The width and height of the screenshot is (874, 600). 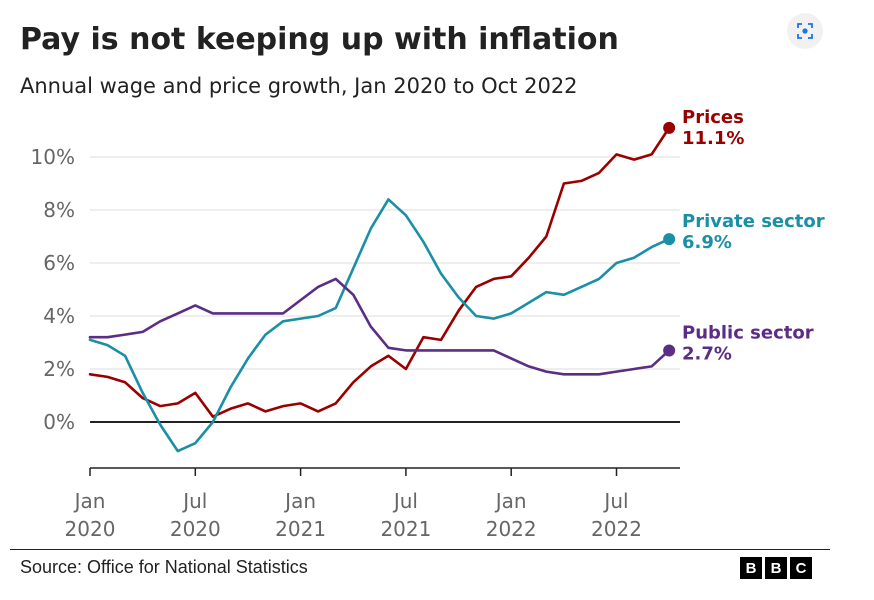 I want to click on series-end-point-prices, so click(x=669, y=127).